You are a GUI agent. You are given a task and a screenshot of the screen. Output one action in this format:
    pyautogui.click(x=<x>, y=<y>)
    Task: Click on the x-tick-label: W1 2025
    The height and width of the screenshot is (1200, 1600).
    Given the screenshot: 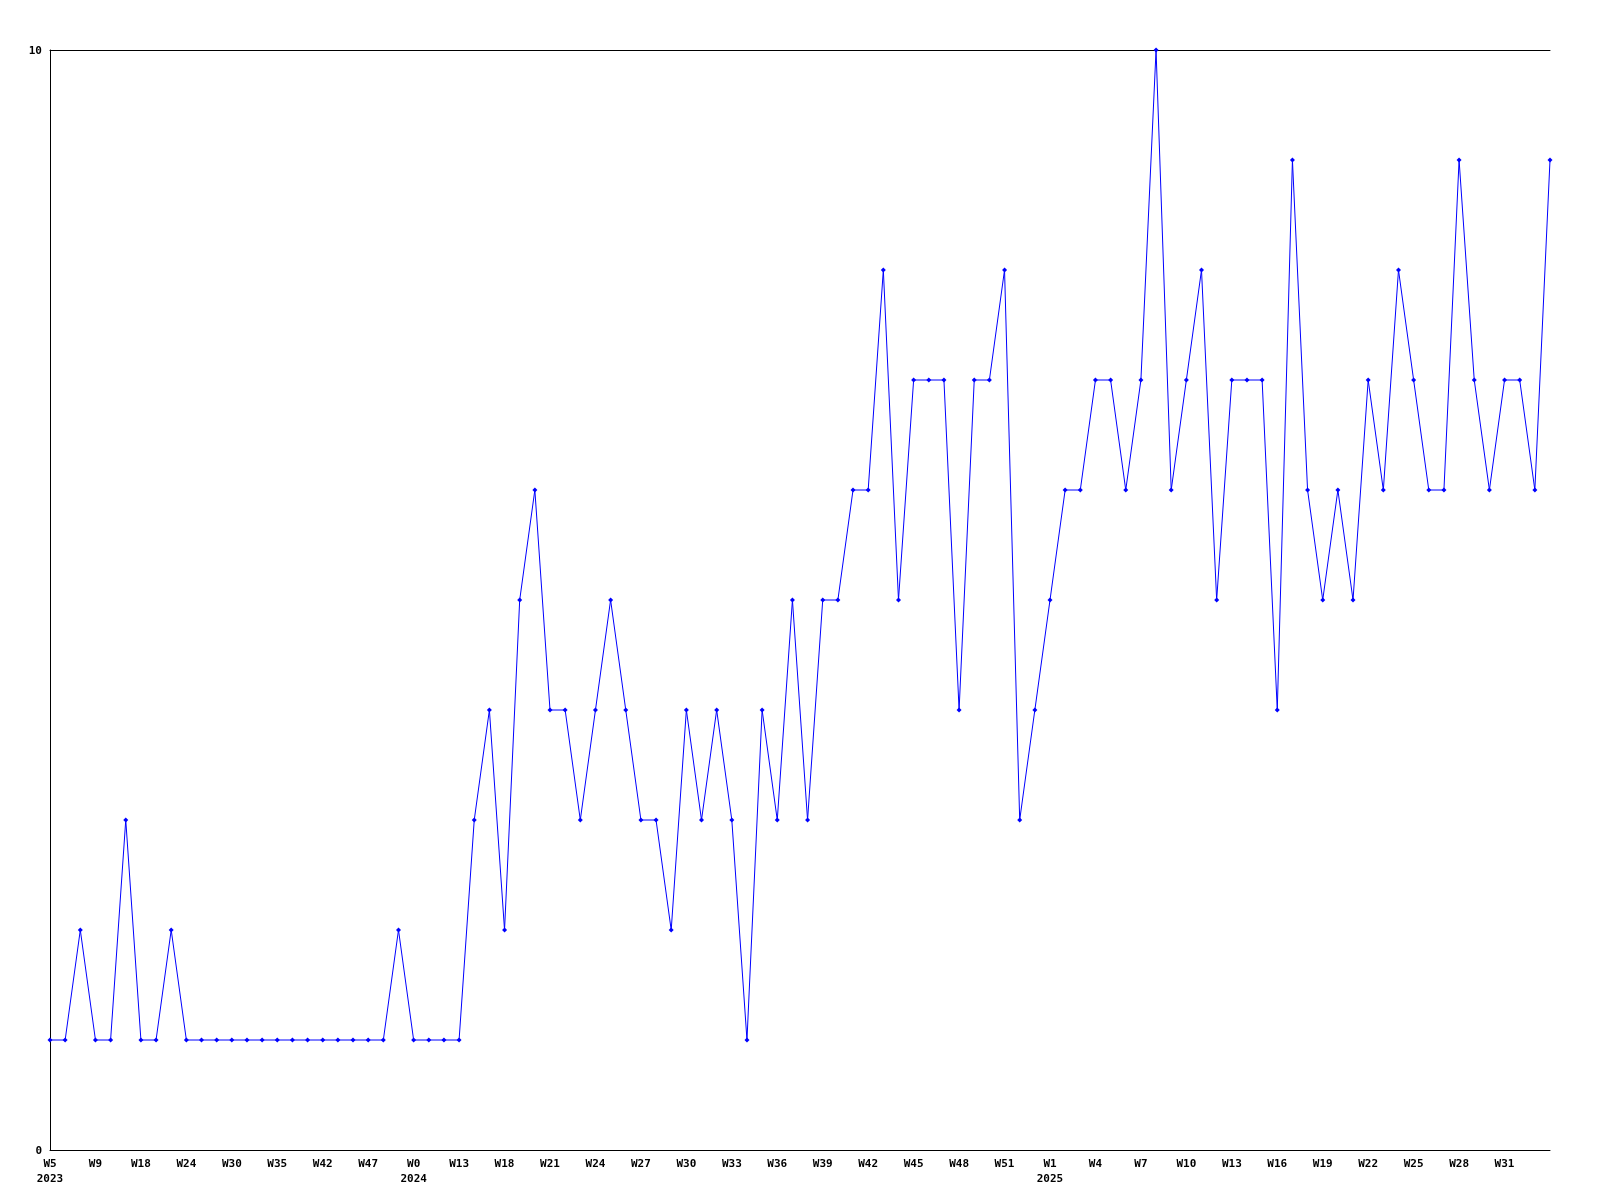 What is the action you would take?
    pyautogui.click(x=1050, y=1171)
    